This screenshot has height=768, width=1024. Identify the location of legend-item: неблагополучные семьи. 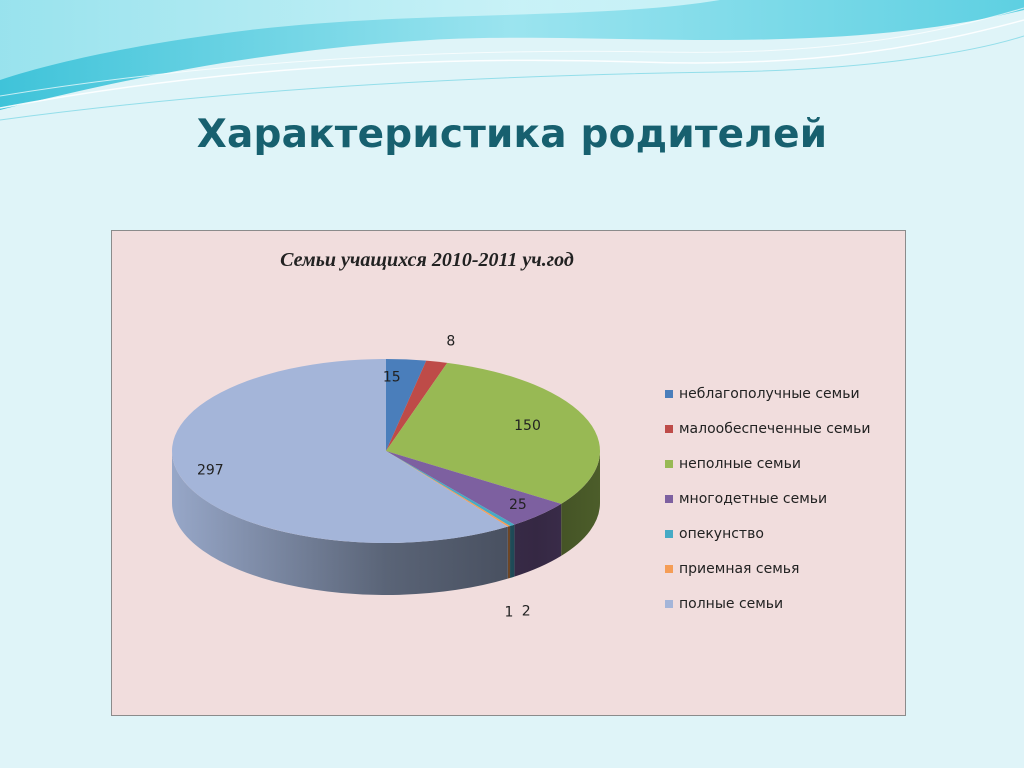
(767, 393).